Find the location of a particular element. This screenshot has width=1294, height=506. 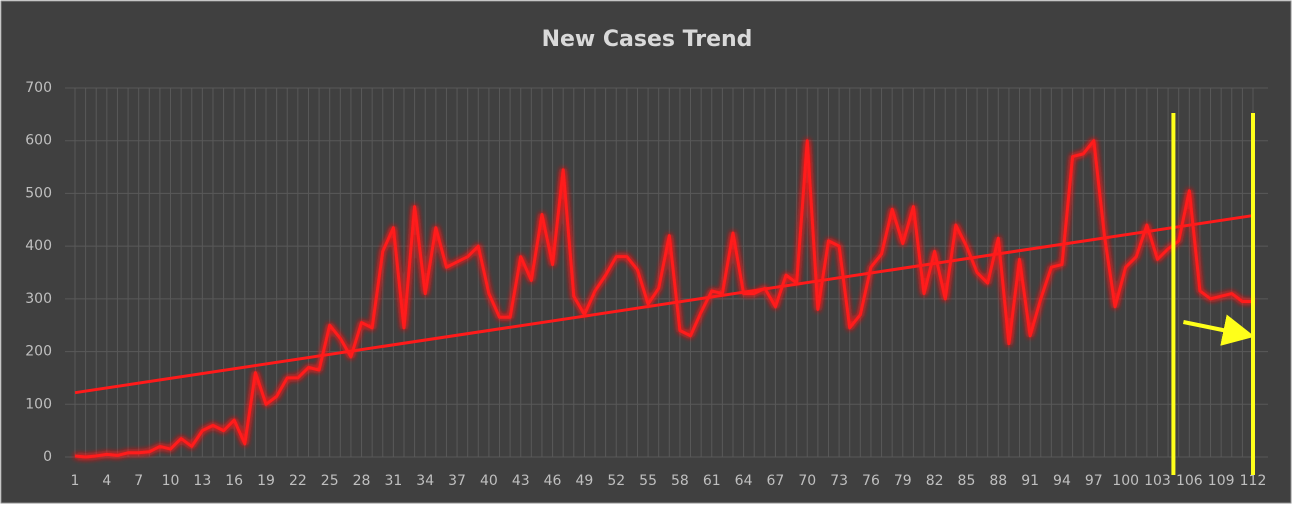

x-tick-label: 1 is located at coordinates (75, 481).